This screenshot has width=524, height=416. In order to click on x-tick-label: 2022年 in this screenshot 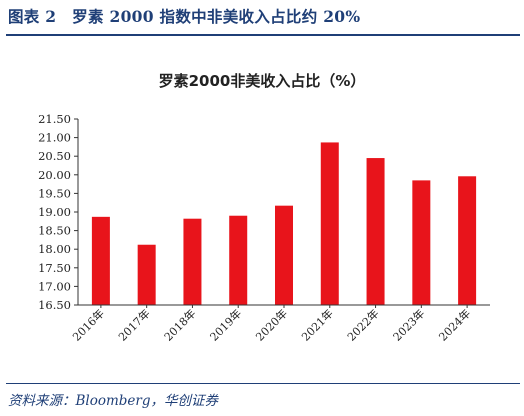, I will do `click(362, 324)`.